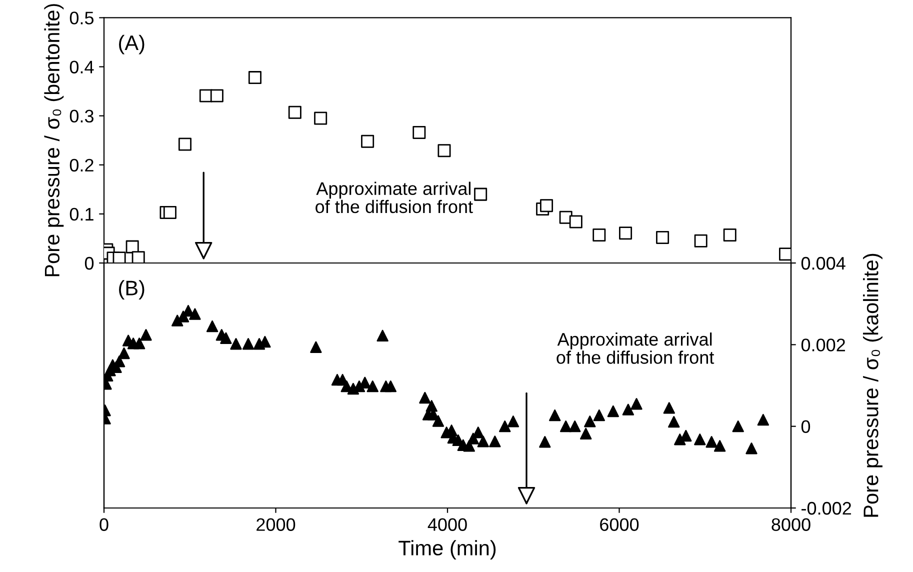 This screenshot has width=913, height=572. What do you see at coordinates (805, 427) in the screenshot?
I see `y2-tick-label: 0` at bounding box center [805, 427].